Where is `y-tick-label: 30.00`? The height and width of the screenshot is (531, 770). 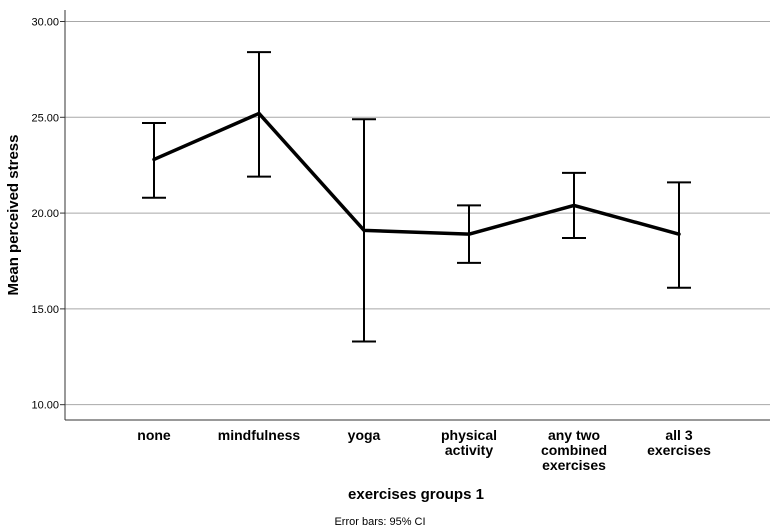 y-tick-label: 30.00 is located at coordinates (45, 22).